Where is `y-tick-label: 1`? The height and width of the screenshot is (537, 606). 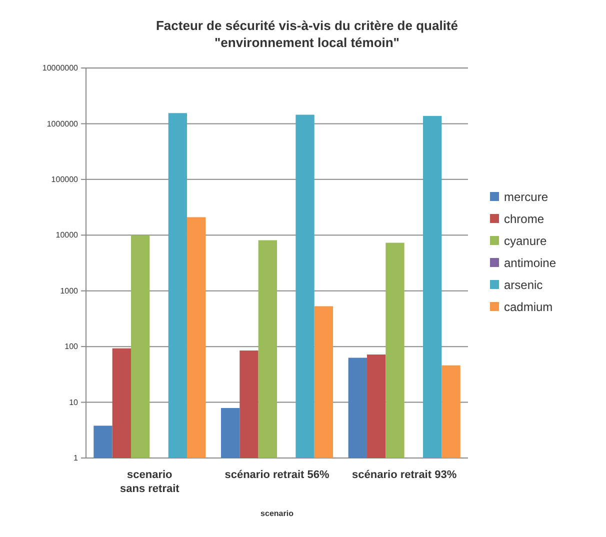
y-tick-label: 1 is located at coordinates (76, 458).